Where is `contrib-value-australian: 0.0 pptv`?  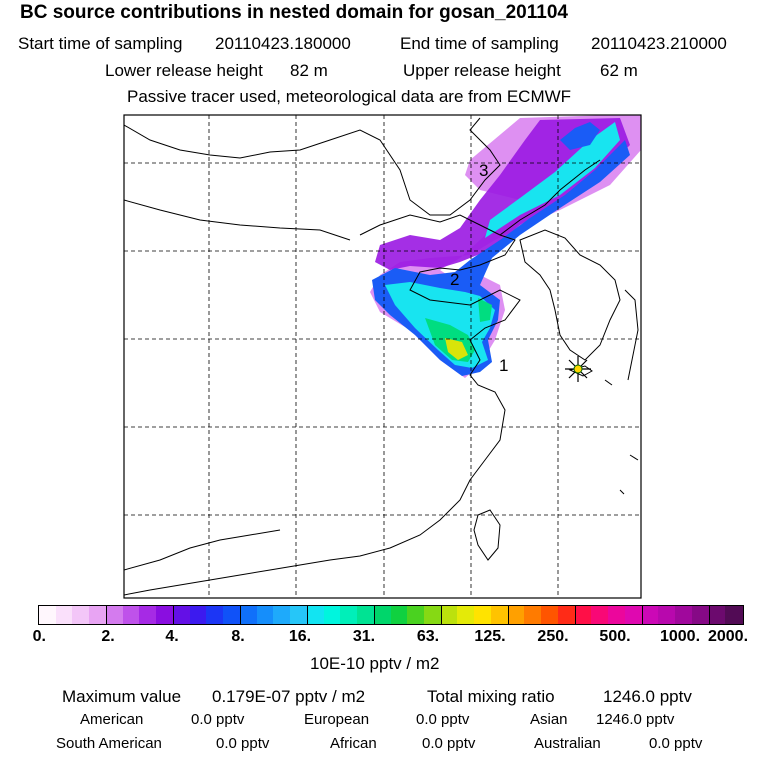 contrib-value-australian: 0.0 pptv is located at coordinates (676, 743).